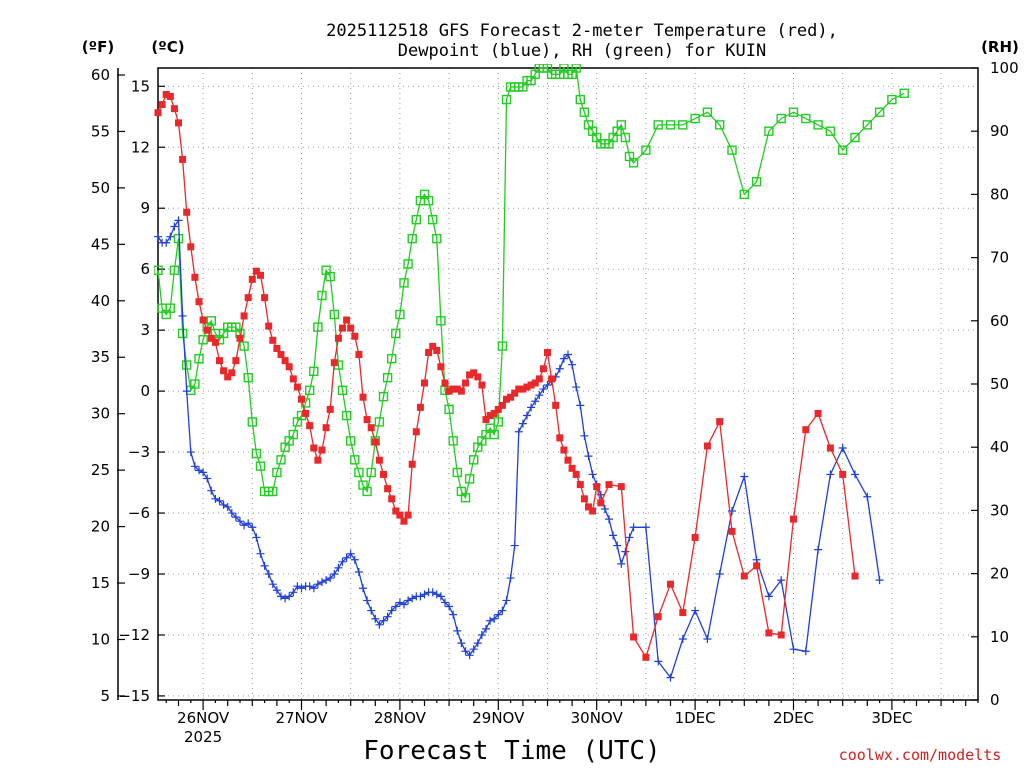 Image resolution: width=1024 pixels, height=768 pixels. Describe the element at coordinates (145, 330) in the screenshot. I see `celsius-tick-label: 3` at that location.